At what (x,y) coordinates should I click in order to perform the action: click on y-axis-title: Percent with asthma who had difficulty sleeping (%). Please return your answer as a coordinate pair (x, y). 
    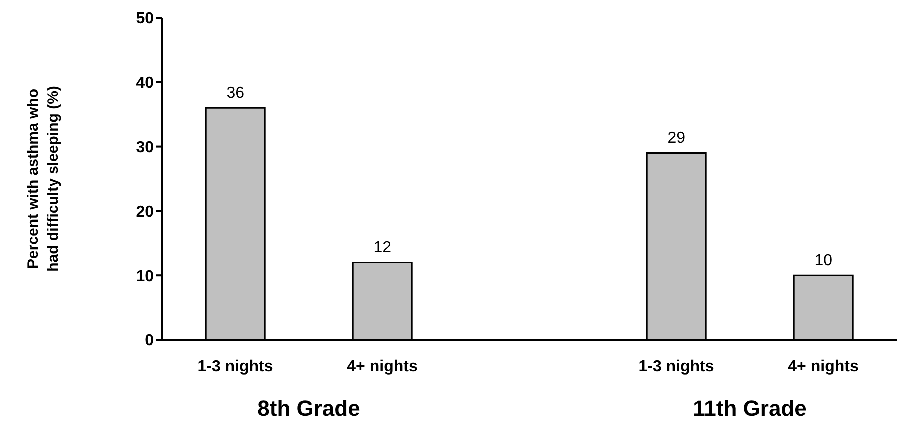
    Looking at the image, I should click on (43, 179).